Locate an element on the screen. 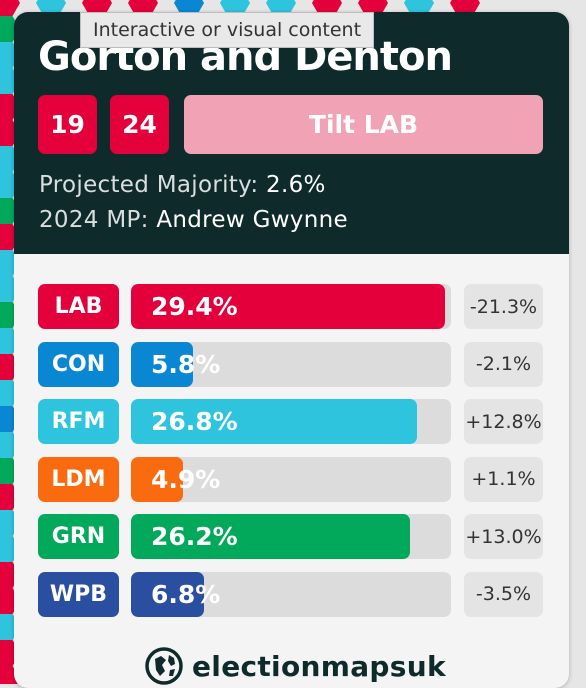 This screenshot has height=688, width=586. party-badge: LDM is located at coordinates (78, 479).